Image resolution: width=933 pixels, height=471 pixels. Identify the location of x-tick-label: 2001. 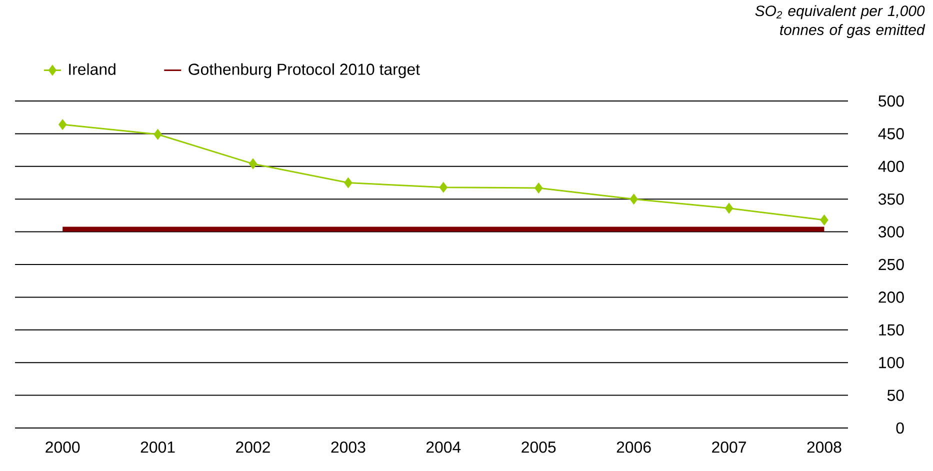
(157, 447).